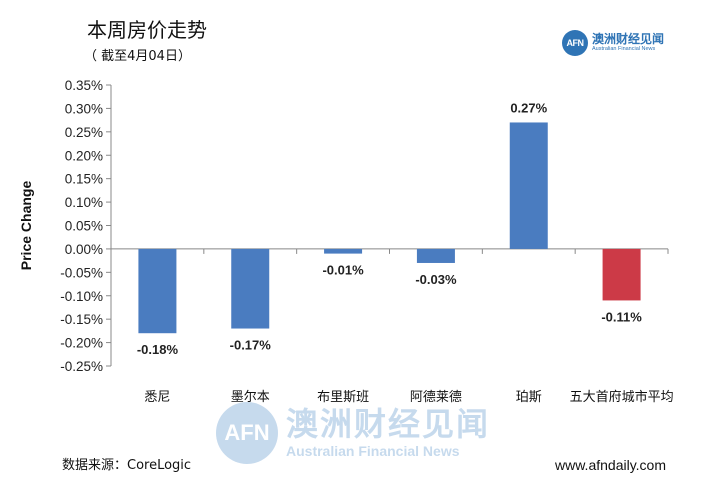 The height and width of the screenshot is (493, 711). Describe the element at coordinates (343, 397) in the screenshot. I see `x-category-label: 布里斯班` at that location.